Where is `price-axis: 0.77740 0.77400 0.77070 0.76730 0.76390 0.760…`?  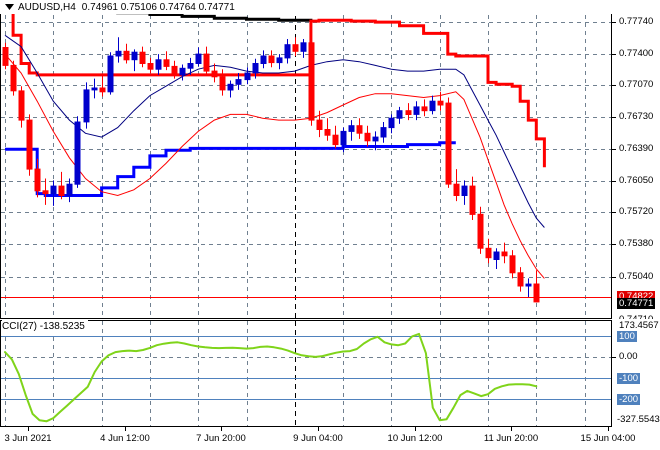
price-axis: 0.77740 0.77400 0.77070 0.76730 0.76390 0.760… is located at coordinates (636, 162).